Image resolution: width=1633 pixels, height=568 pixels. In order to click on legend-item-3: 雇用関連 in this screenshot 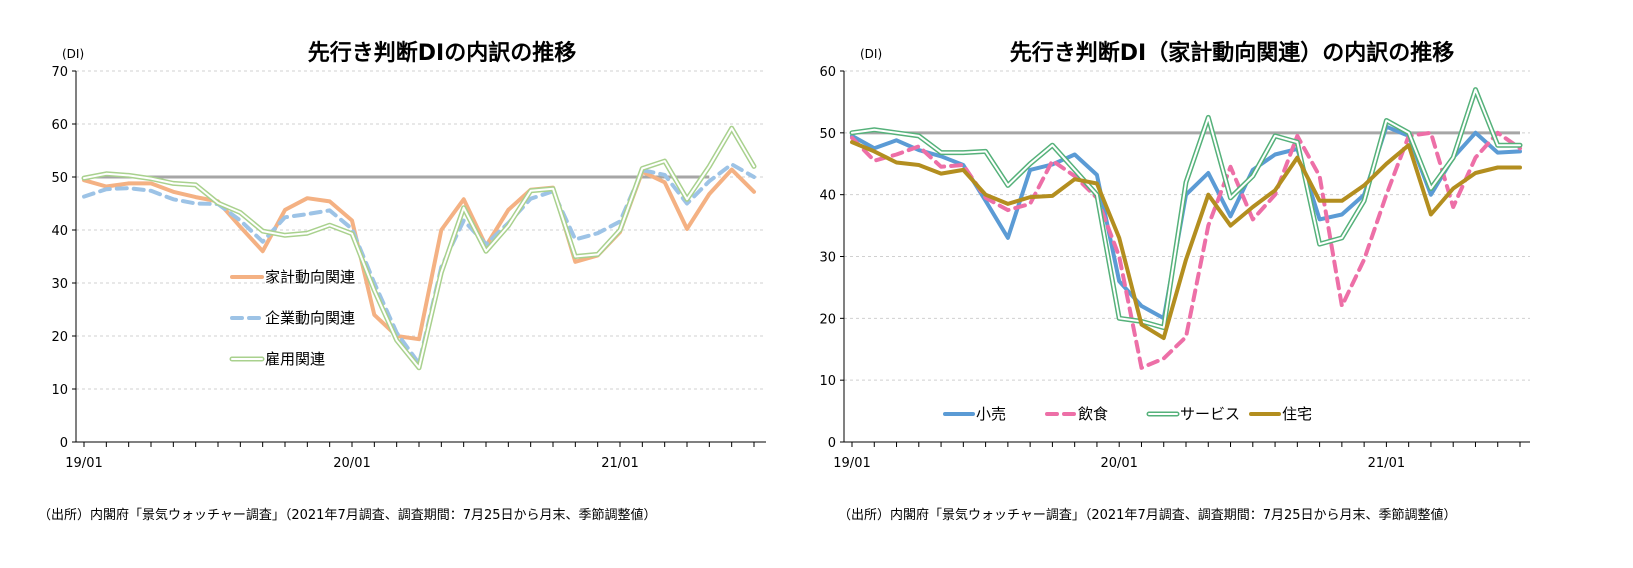, I will do `click(277, 359)`.